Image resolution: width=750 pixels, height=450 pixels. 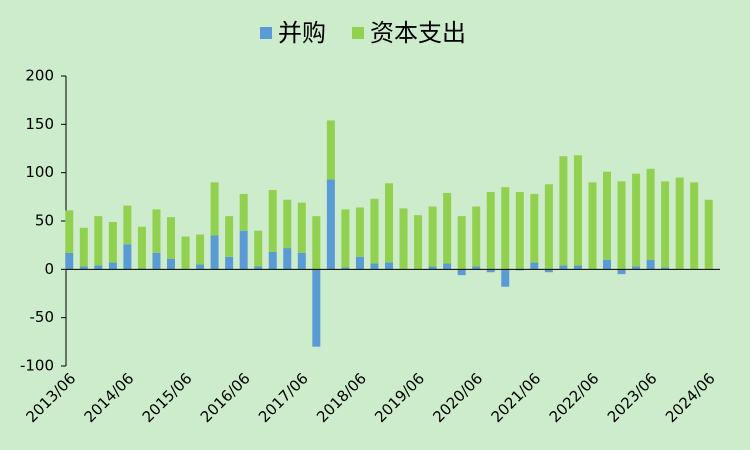 I want to click on x-tick-label: 2017/06, so click(x=283, y=397).